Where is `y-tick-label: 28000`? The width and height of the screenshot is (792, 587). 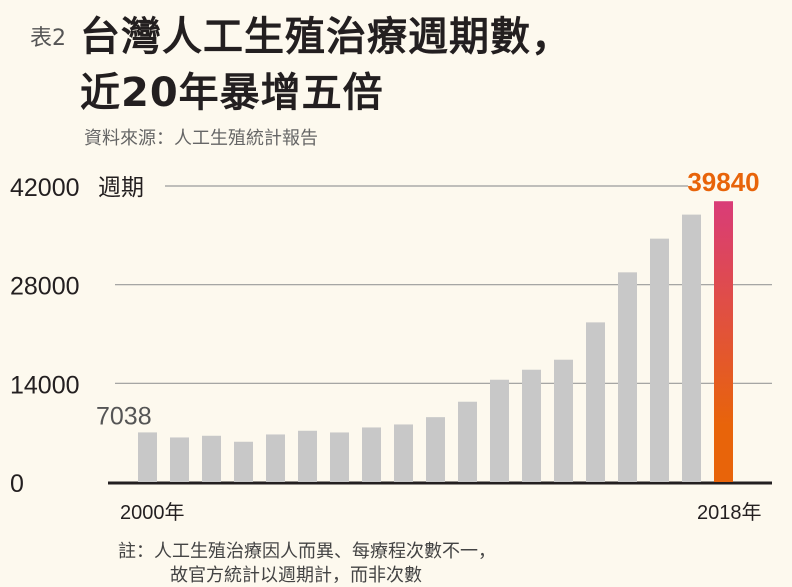
y-tick-label: 28000 is located at coordinates (45, 287).